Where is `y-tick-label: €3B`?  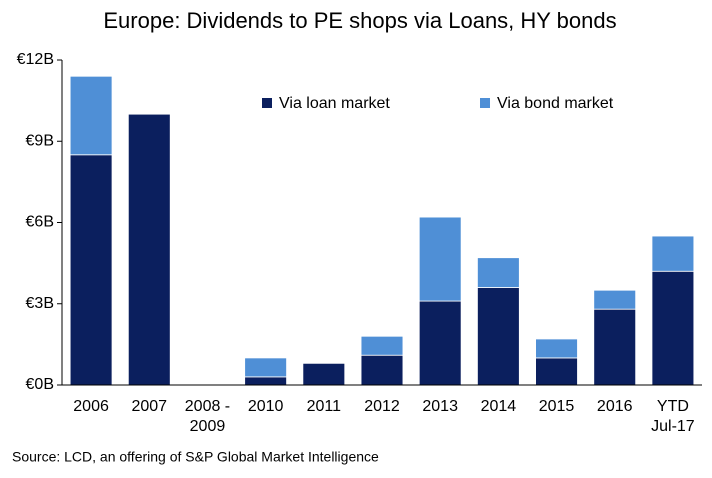 y-tick-label: €3B is located at coordinates (40, 303).